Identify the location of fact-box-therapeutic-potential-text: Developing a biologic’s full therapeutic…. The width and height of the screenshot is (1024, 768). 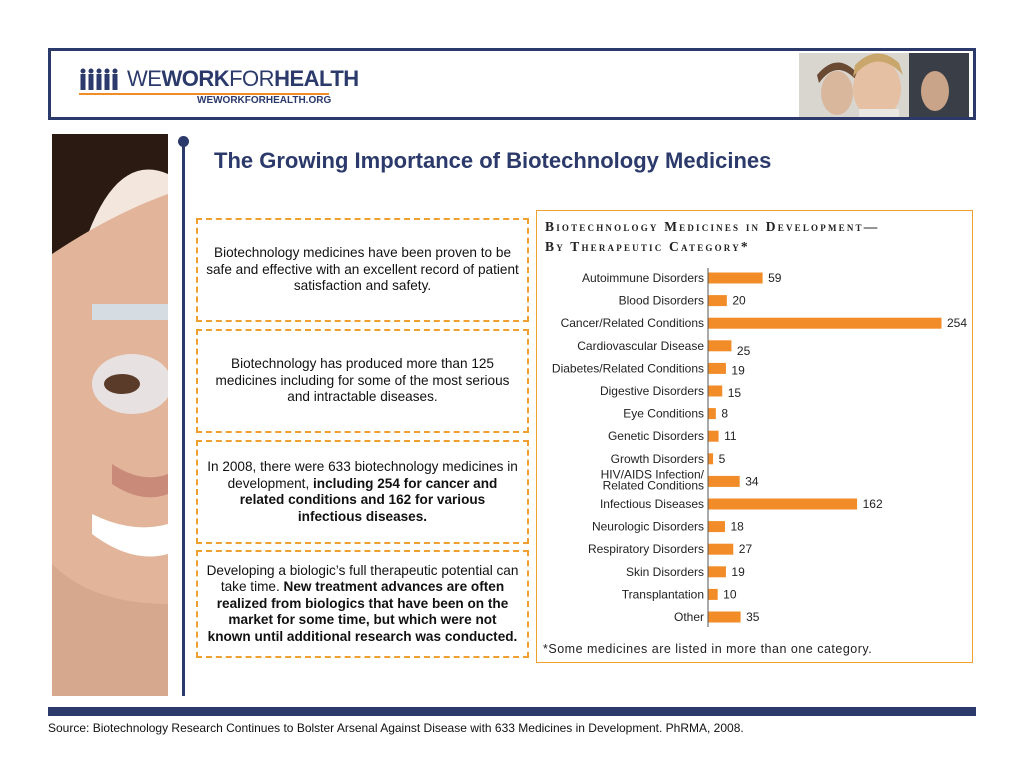
(362, 603).